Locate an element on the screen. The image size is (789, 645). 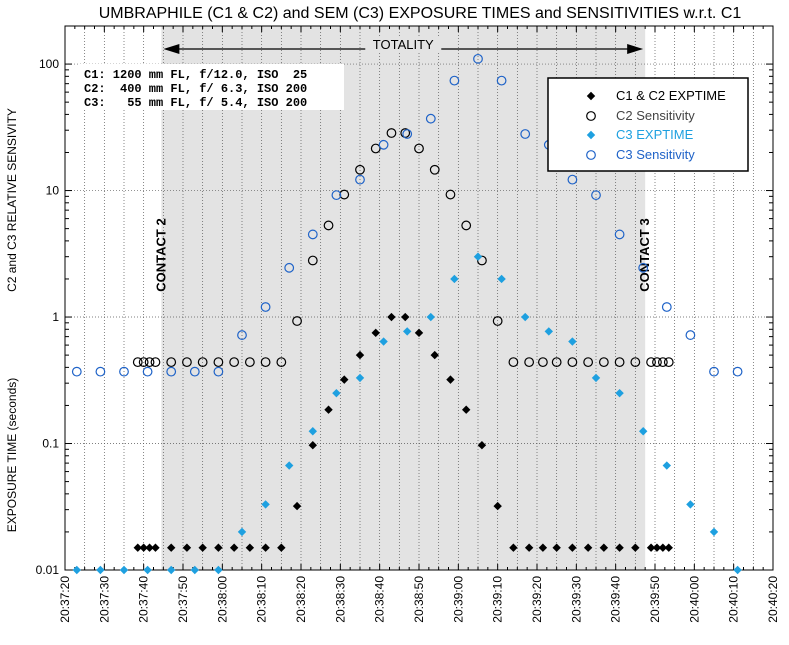
legend-label-c2-sensitivity: C2 Sensitivity is located at coordinates (655, 115).